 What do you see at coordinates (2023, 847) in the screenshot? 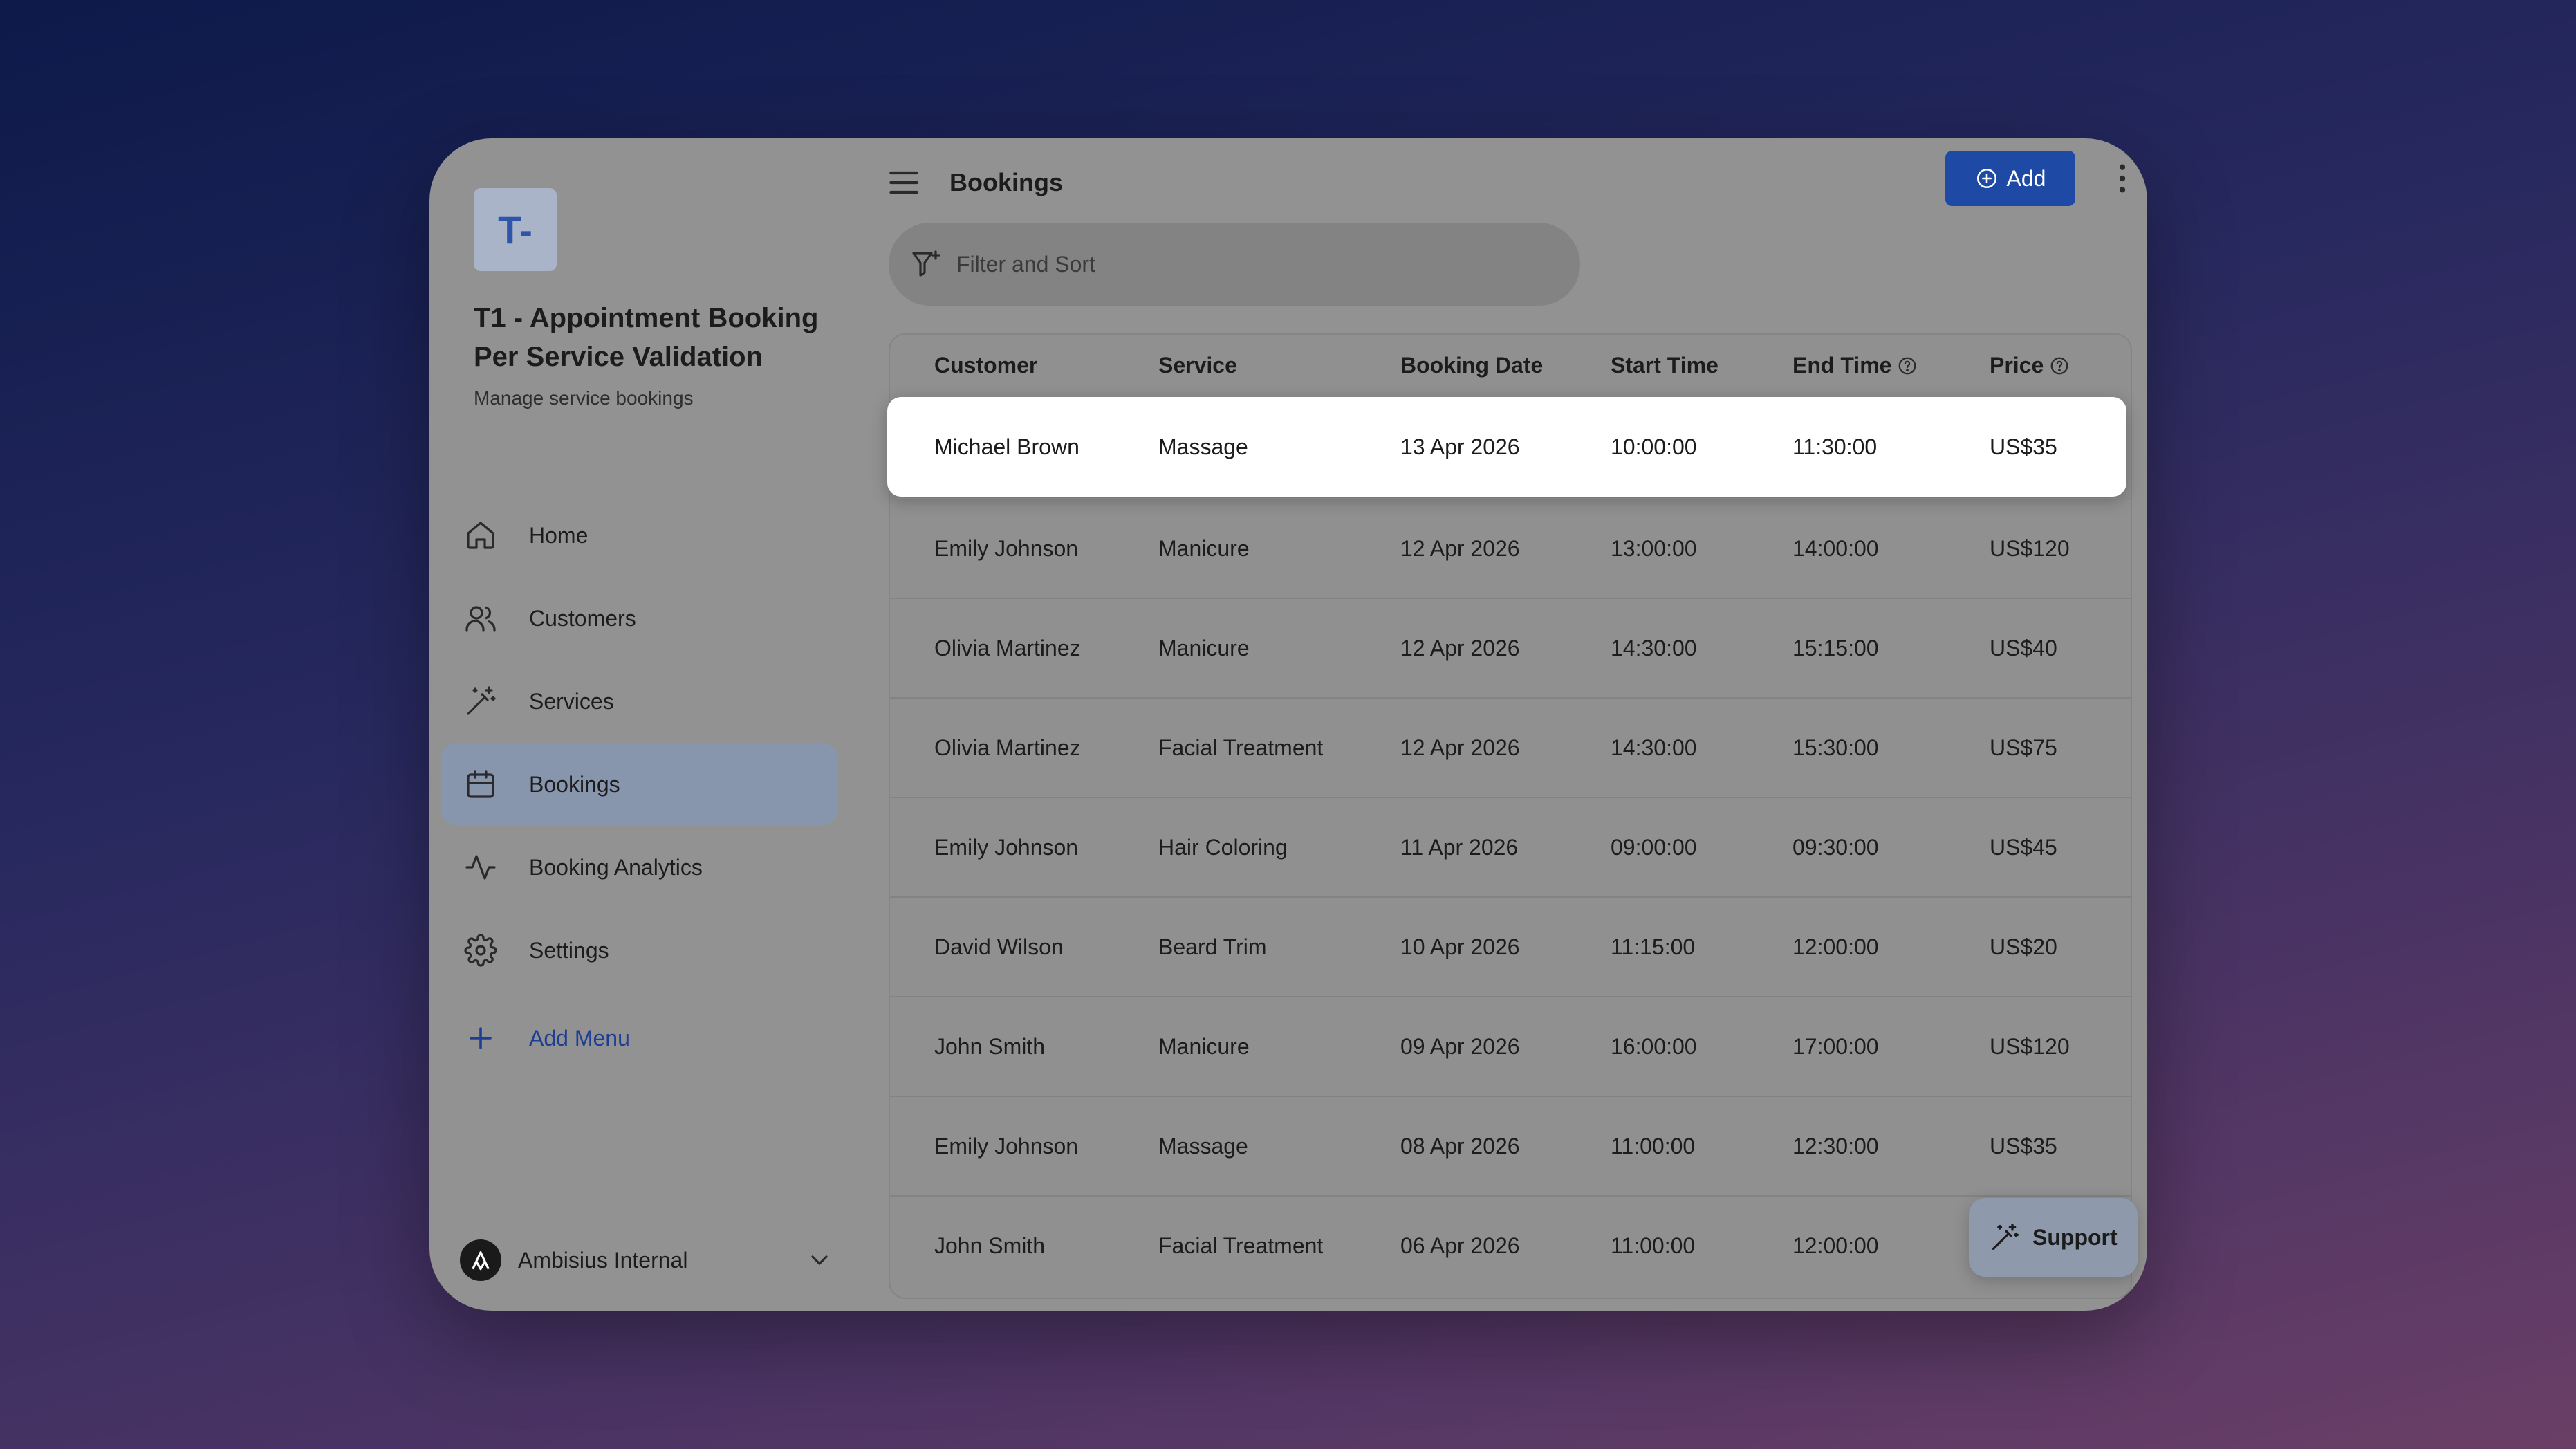
I see `cell-price: US$45` at bounding box center [2023, 847].